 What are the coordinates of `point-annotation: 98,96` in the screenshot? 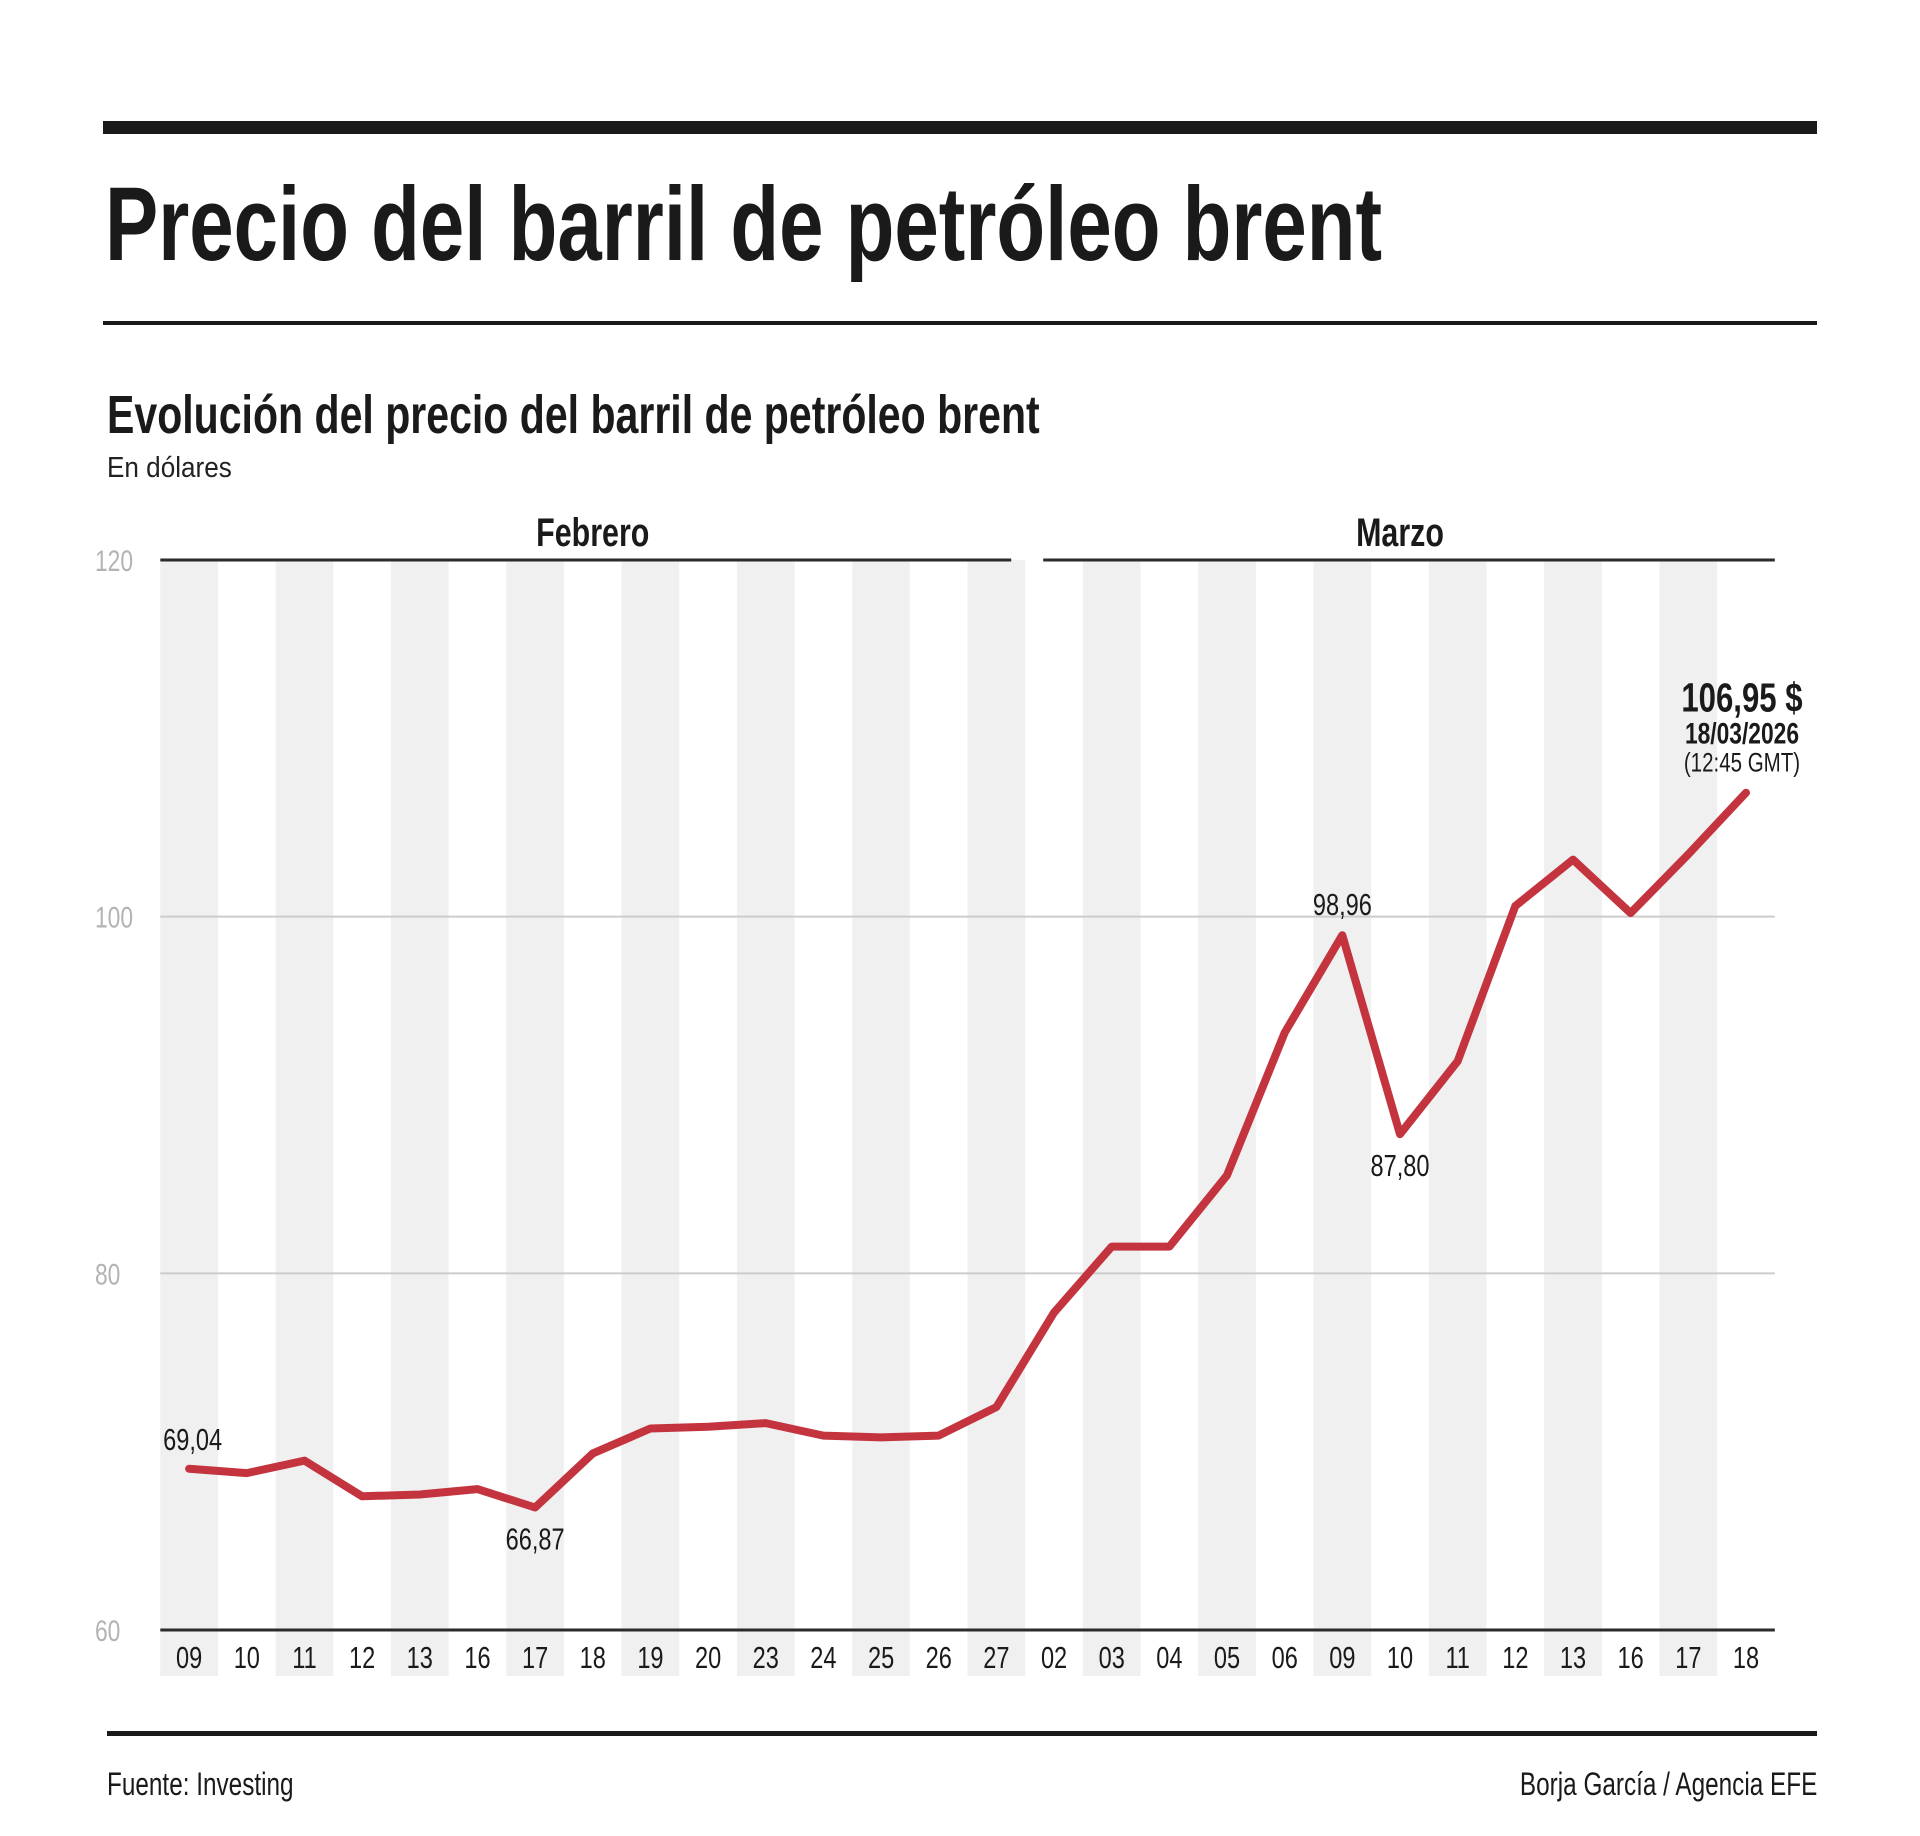 It's located at (1342, 904).